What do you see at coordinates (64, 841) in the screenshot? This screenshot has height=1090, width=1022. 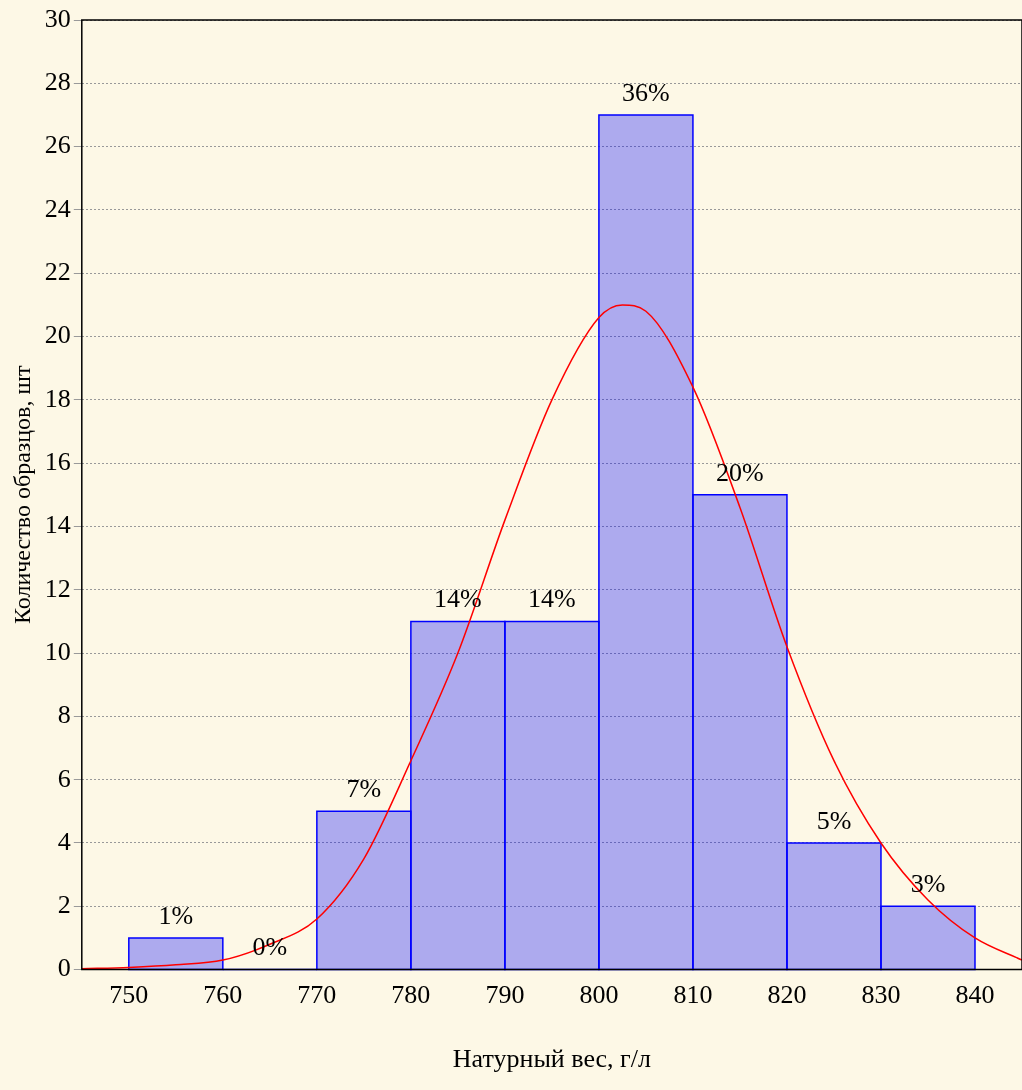 I see `y-tick-label: 4` at bounding box center [64, 841].